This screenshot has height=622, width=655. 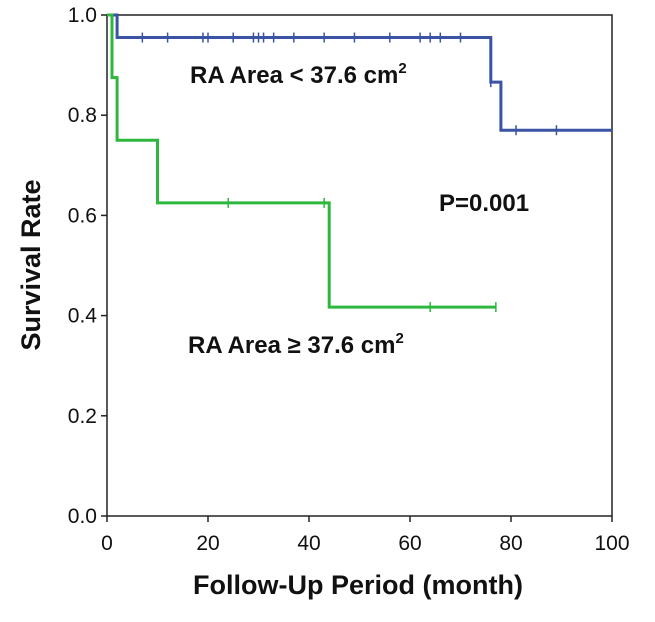 I want to click on x-tick-label: 0, so click(x=107, y=543).